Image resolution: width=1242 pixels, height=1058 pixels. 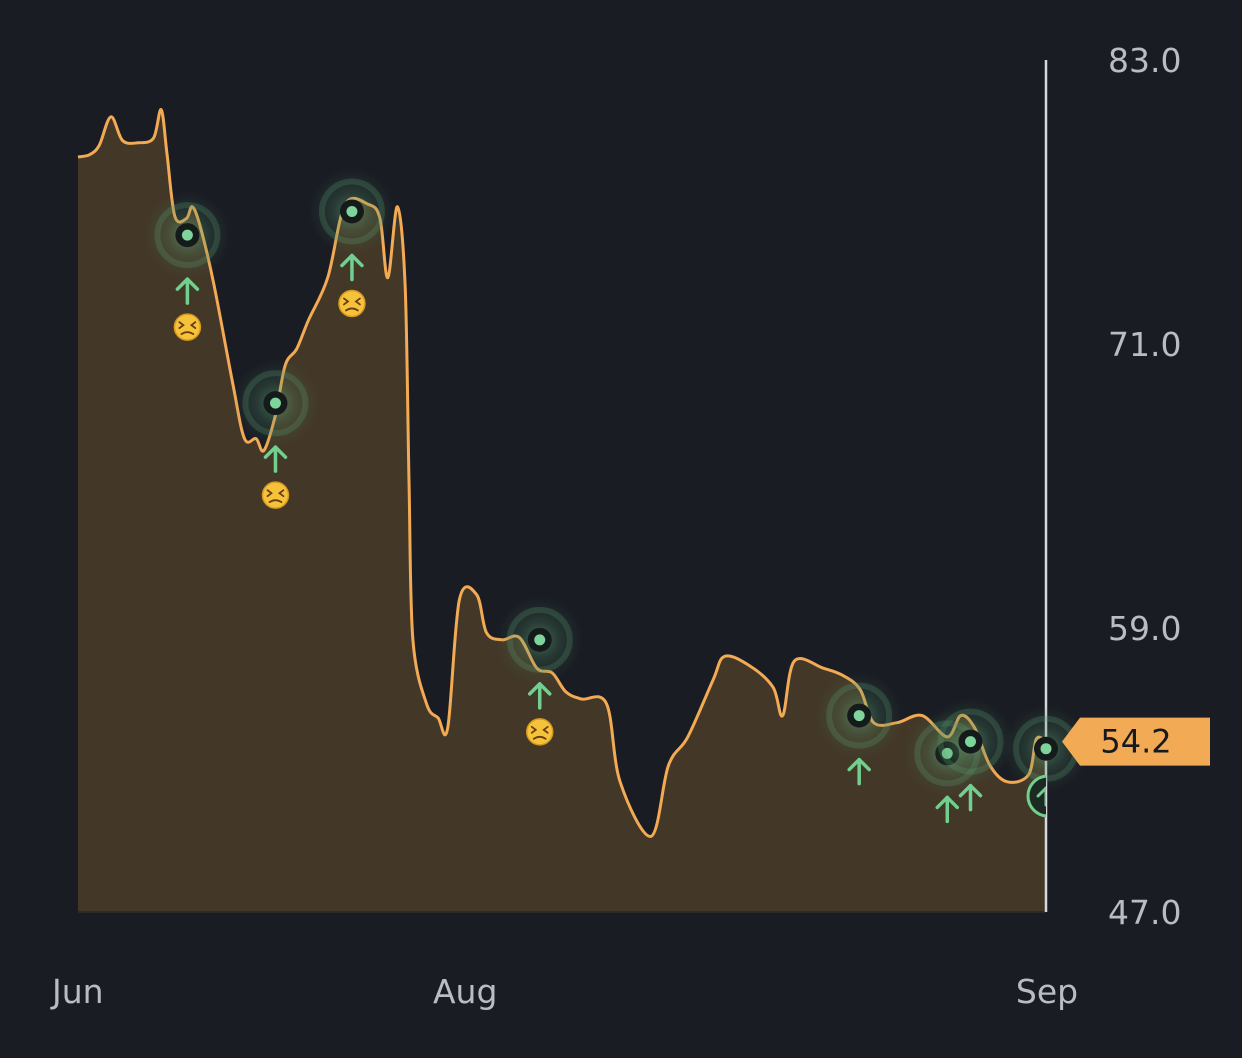 What do you see at coordinates (564, 991) in the screenshot?
I see `x-tick-labels: Jun Aug Sep` at bounding box center [564, 991].